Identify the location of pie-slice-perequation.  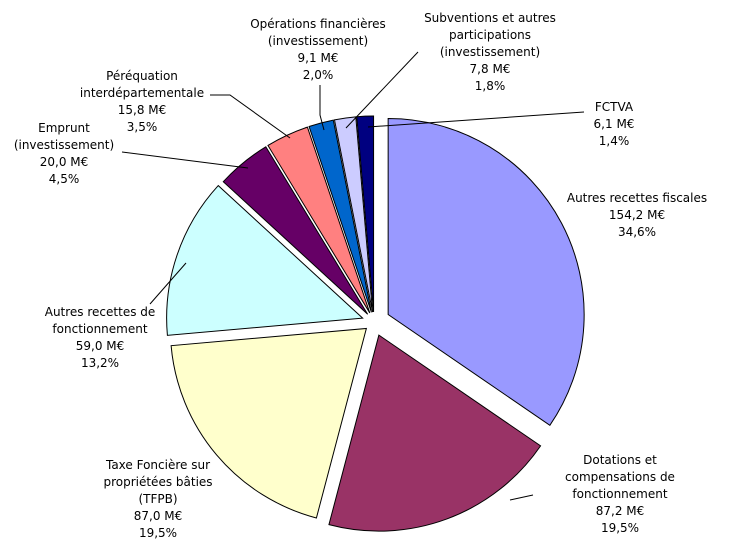
(319, 220).